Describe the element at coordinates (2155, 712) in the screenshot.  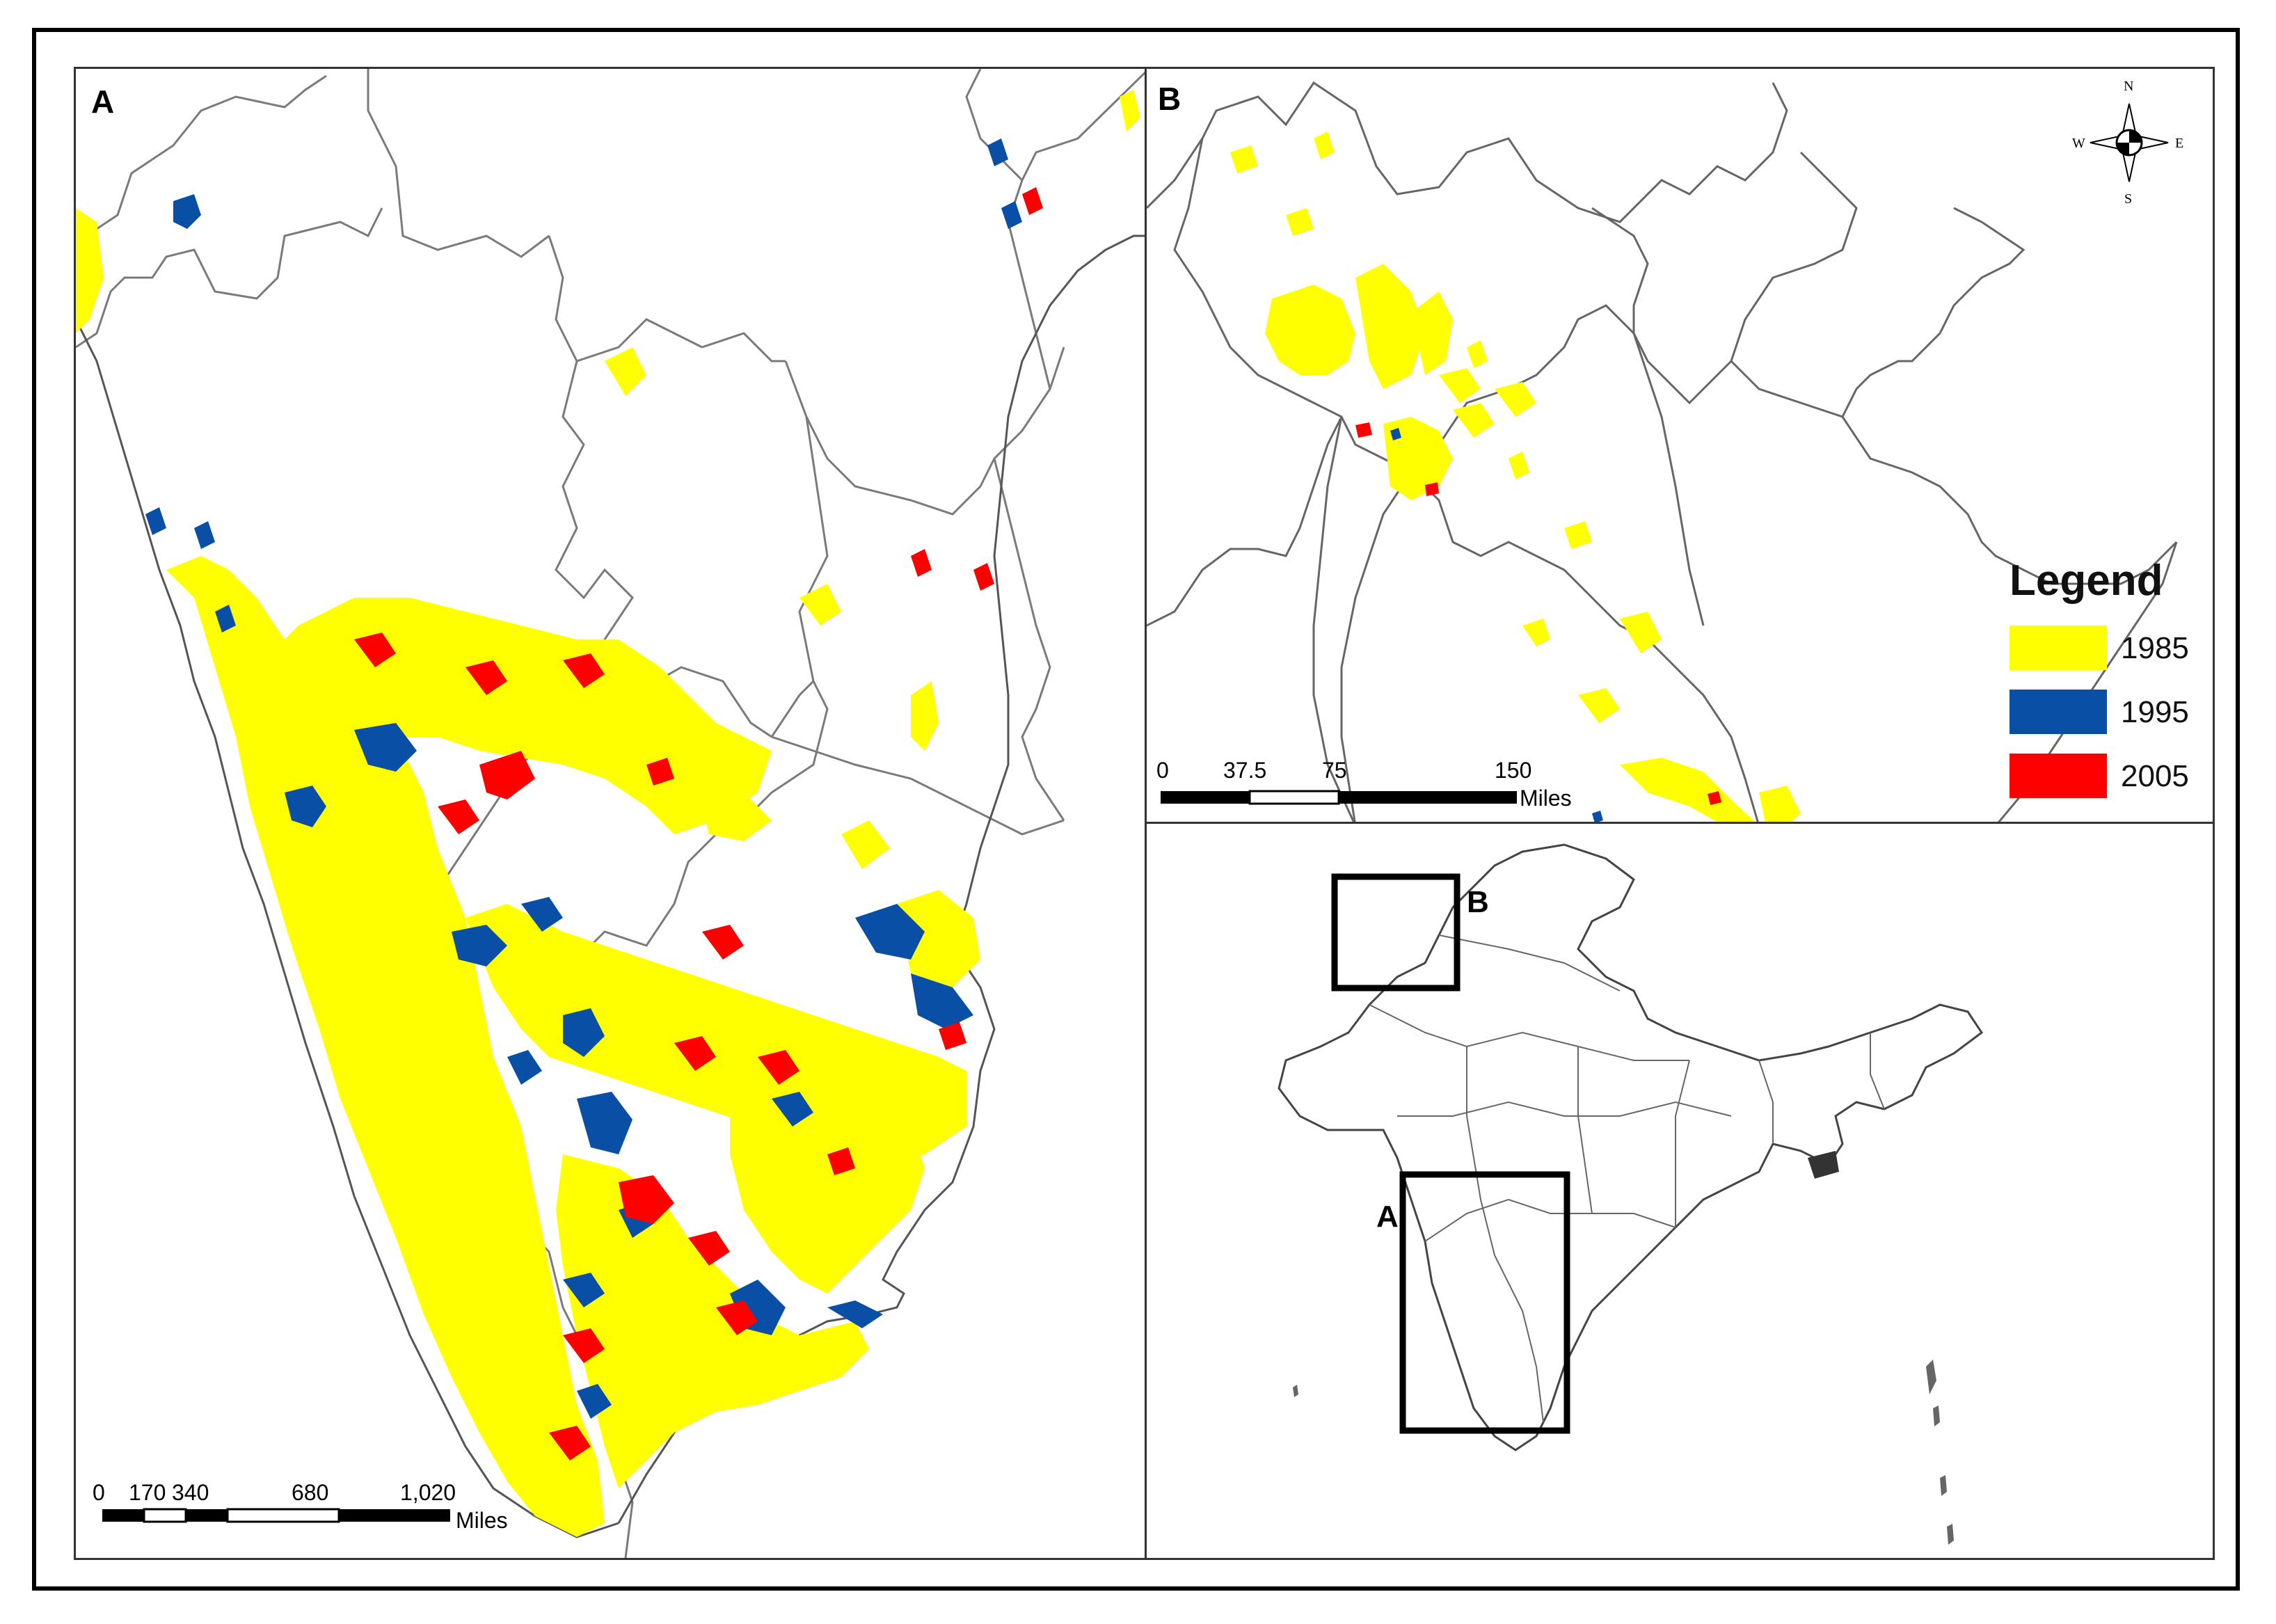
I see `legend-label-1995: 1995` at that location.